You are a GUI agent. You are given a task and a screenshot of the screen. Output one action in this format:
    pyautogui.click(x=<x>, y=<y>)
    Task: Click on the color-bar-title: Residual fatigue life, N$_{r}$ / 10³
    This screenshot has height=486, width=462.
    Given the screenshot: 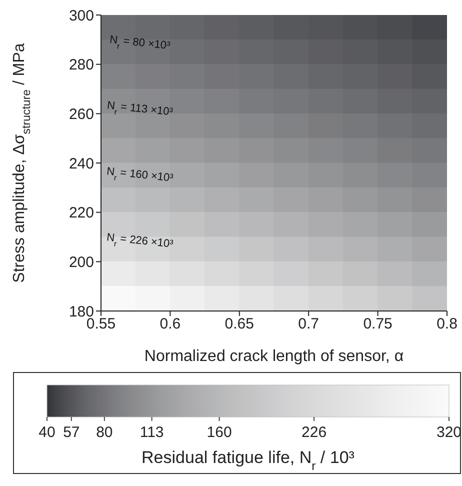 What is the action you would take?
    pyautogui.click(x=248, y=460)
    